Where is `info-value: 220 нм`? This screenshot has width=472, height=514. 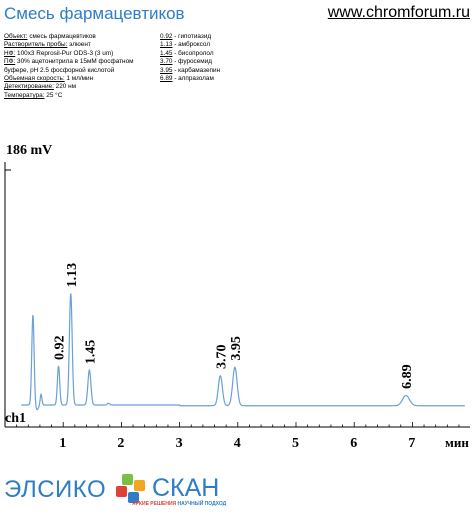 info-value: 220 нм is located at coordinates (64, 87).